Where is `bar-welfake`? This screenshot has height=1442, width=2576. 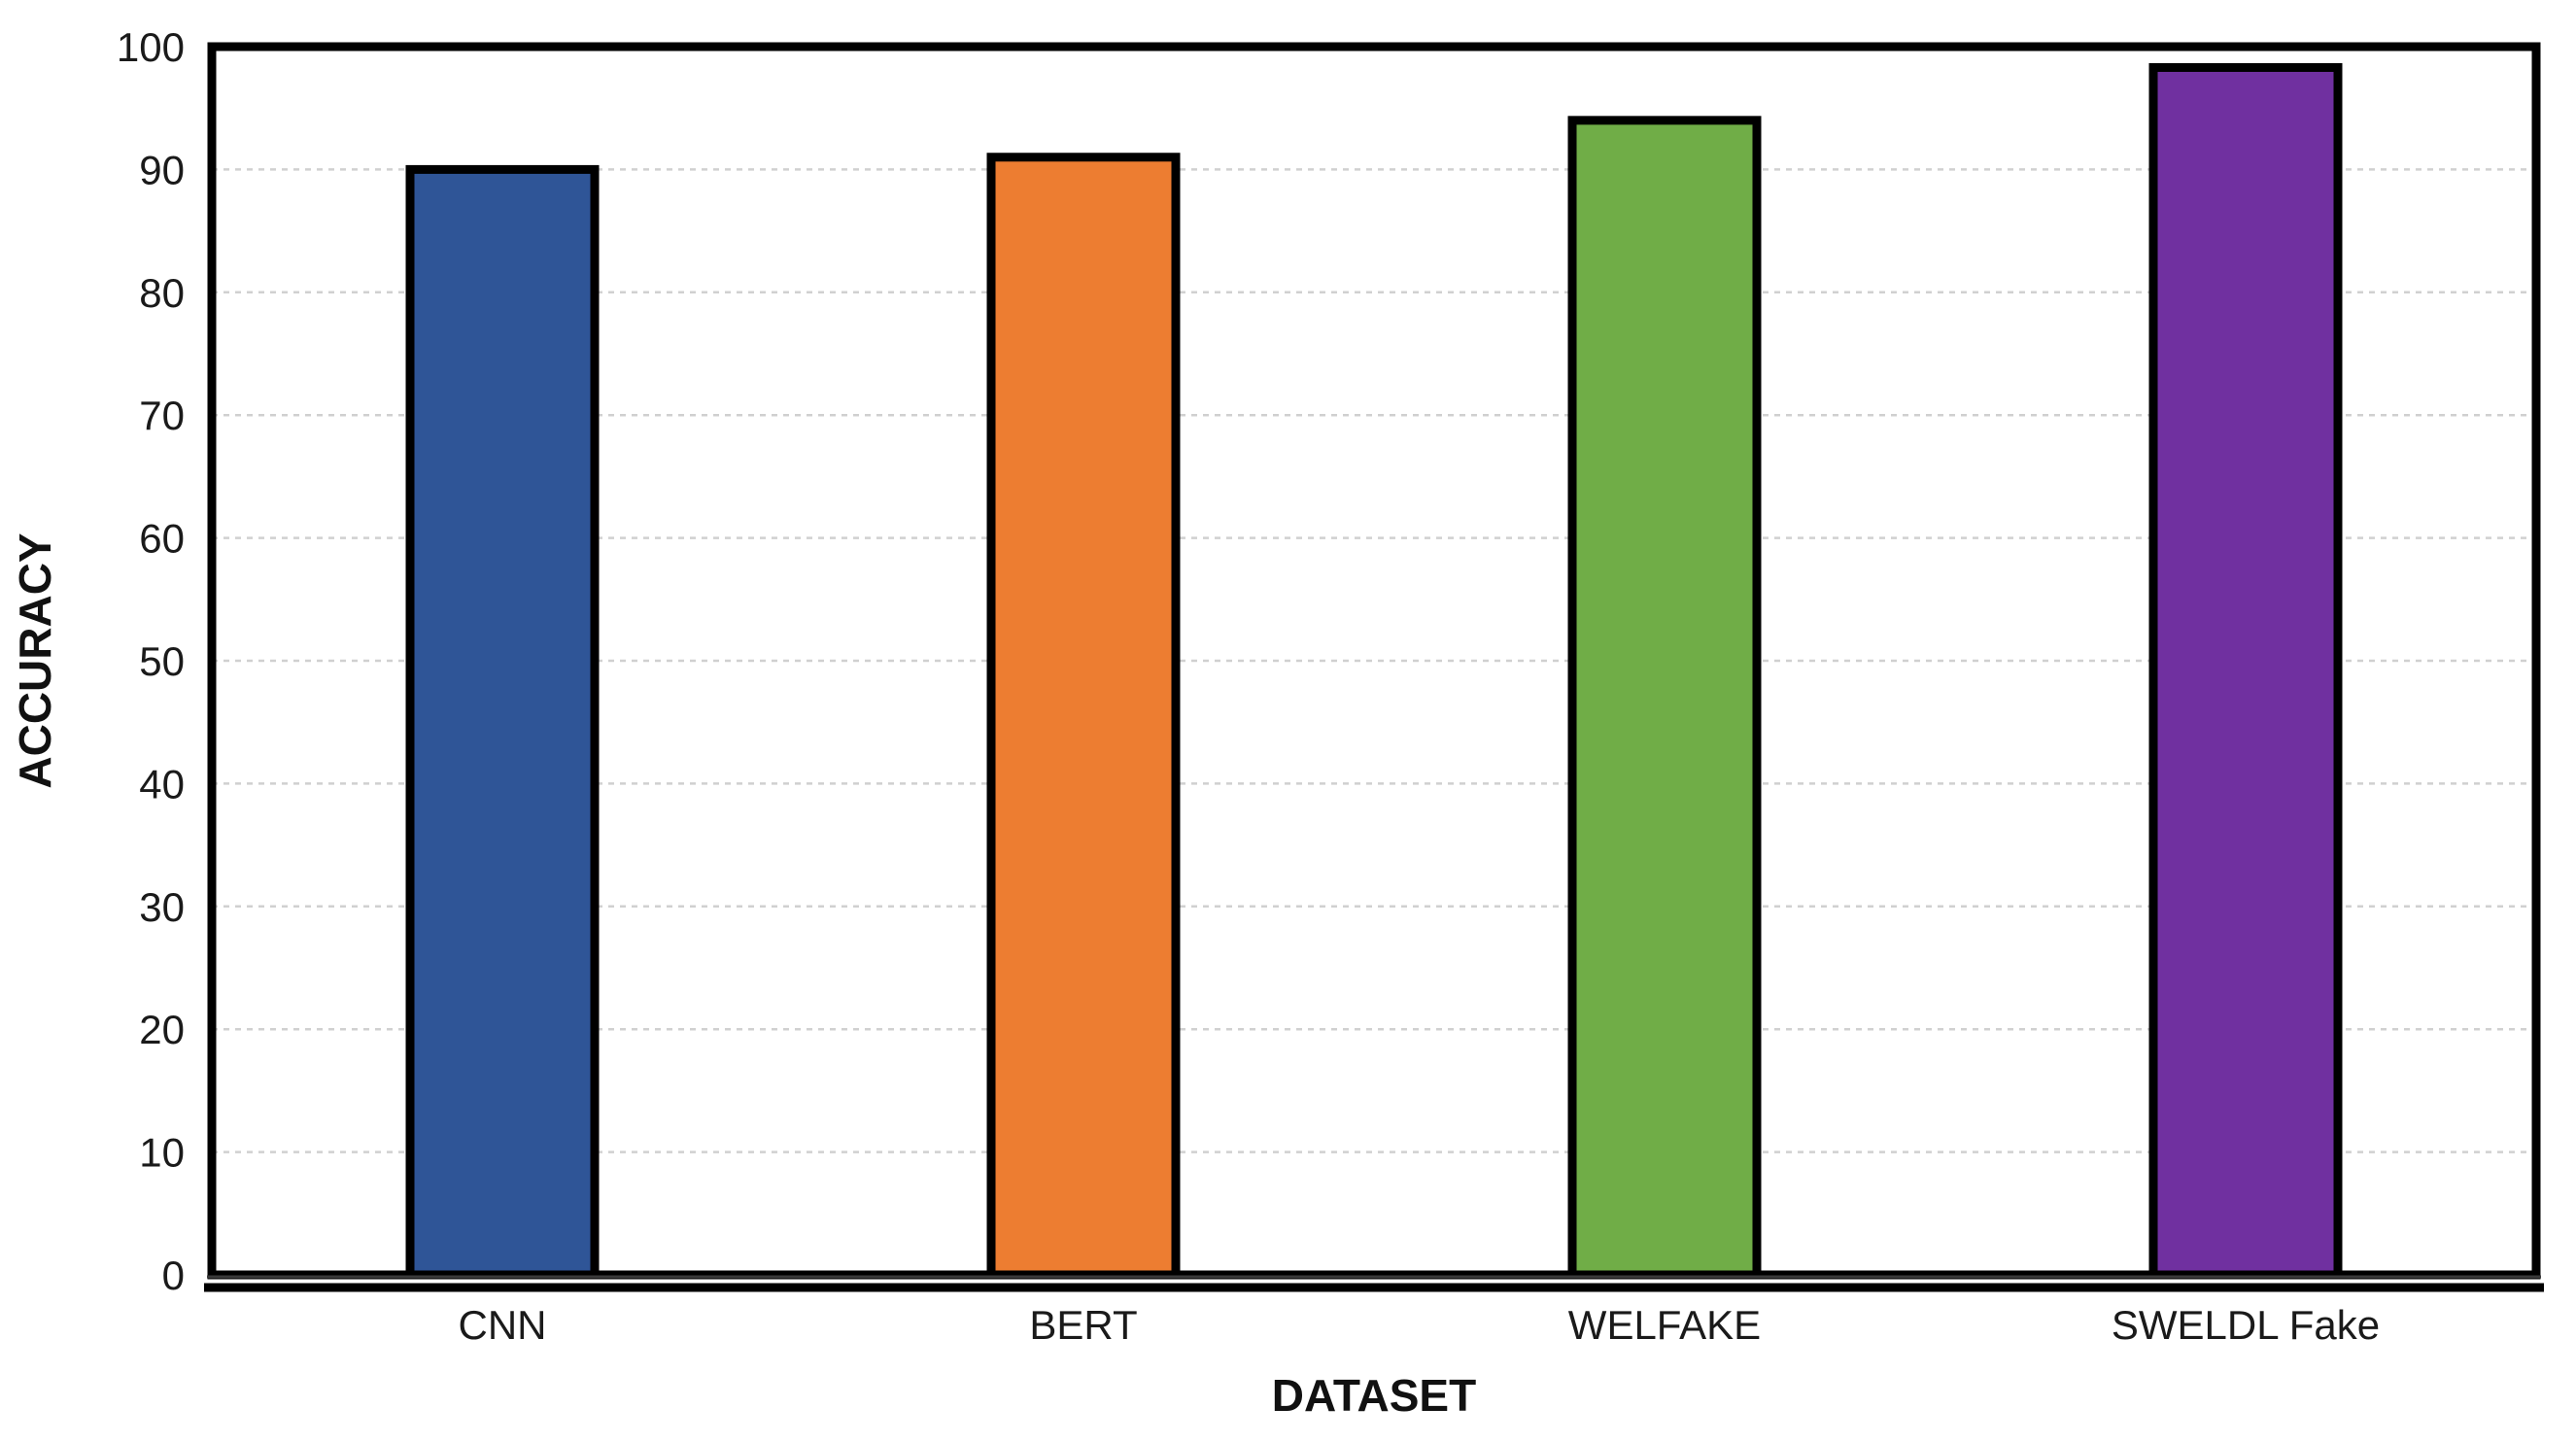
bar-welfake is located at coordinates (1664, 698).